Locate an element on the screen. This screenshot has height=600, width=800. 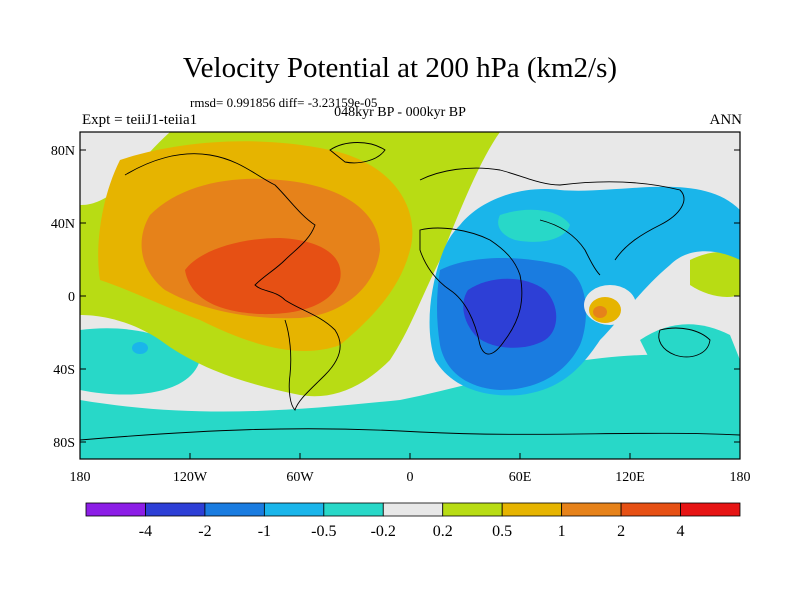
x-tick-label: 60W is located at coordinates (300, 477).